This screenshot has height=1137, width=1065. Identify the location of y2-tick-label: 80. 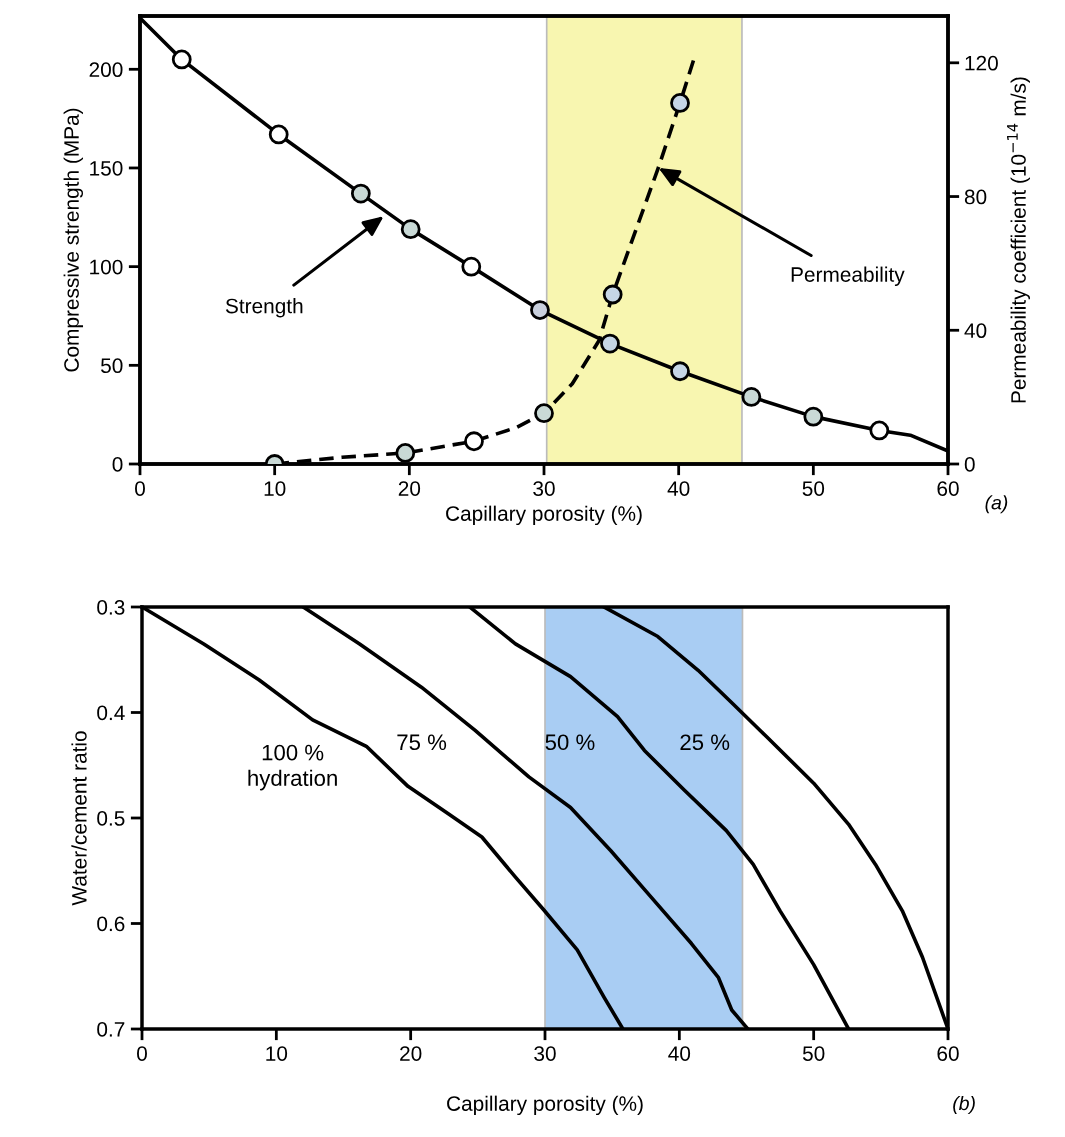
(975, 197).